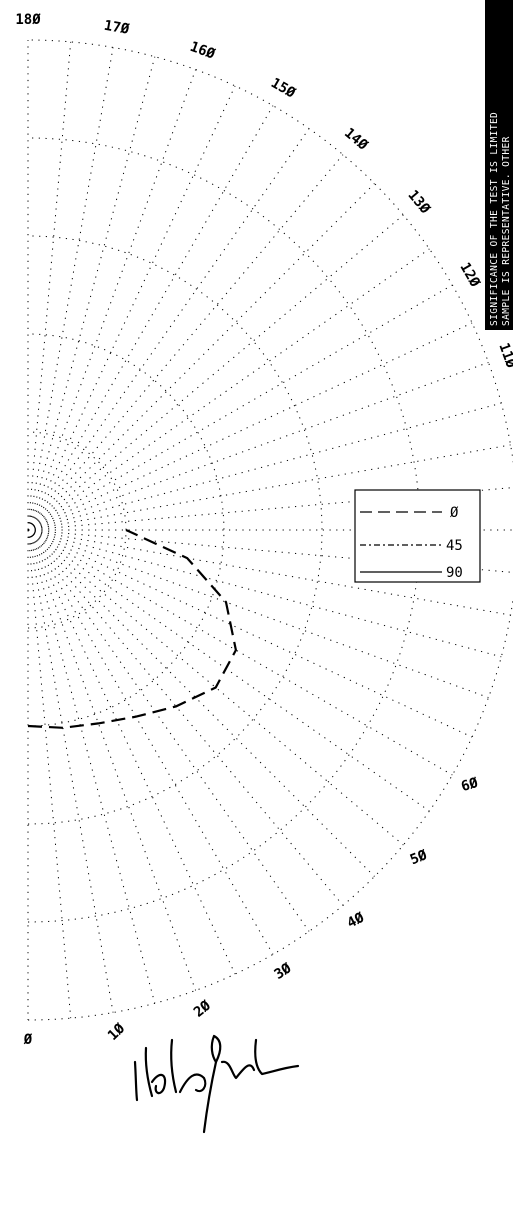 Image resolution: width=513 pixels, height=1226 pixels. Describe the element at coordinates (28, 1040) in the screenshot. I see `angle-tick-label: Ø` at that location.